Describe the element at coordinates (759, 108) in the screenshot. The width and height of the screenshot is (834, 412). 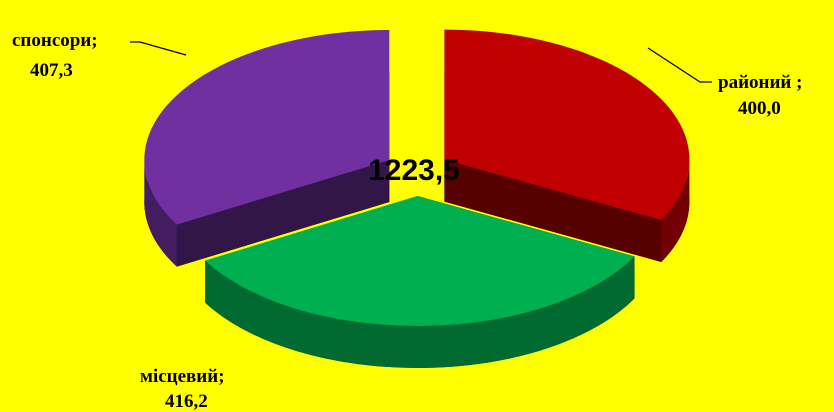
I see `slice-value: 400,0` at that location.